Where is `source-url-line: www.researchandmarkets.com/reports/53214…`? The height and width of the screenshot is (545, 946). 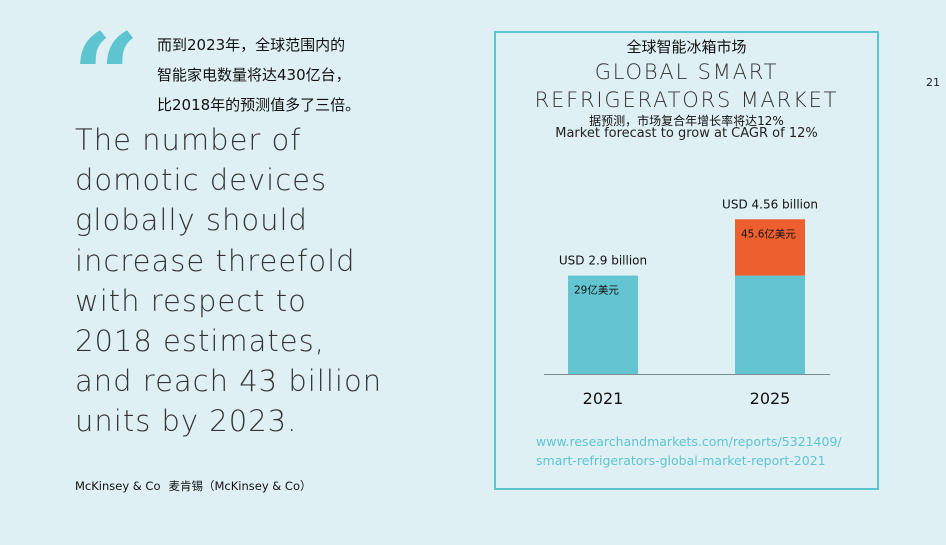 source-url-line: www.researchandmarkets.com/reports/53214… is located at coordinates (689, 441).